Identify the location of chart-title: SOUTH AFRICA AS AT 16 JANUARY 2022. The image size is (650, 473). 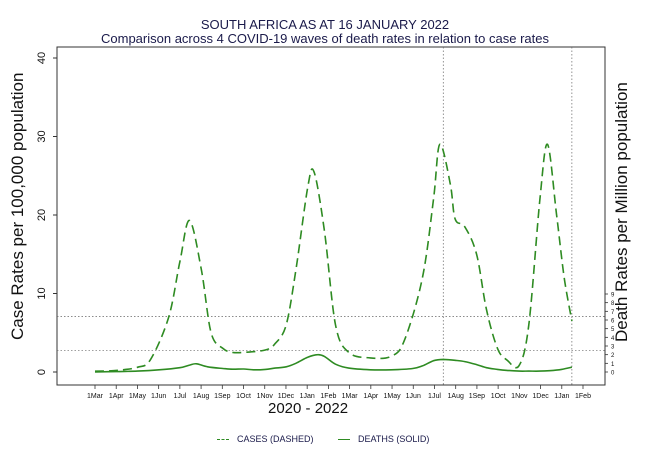
(325, 24).